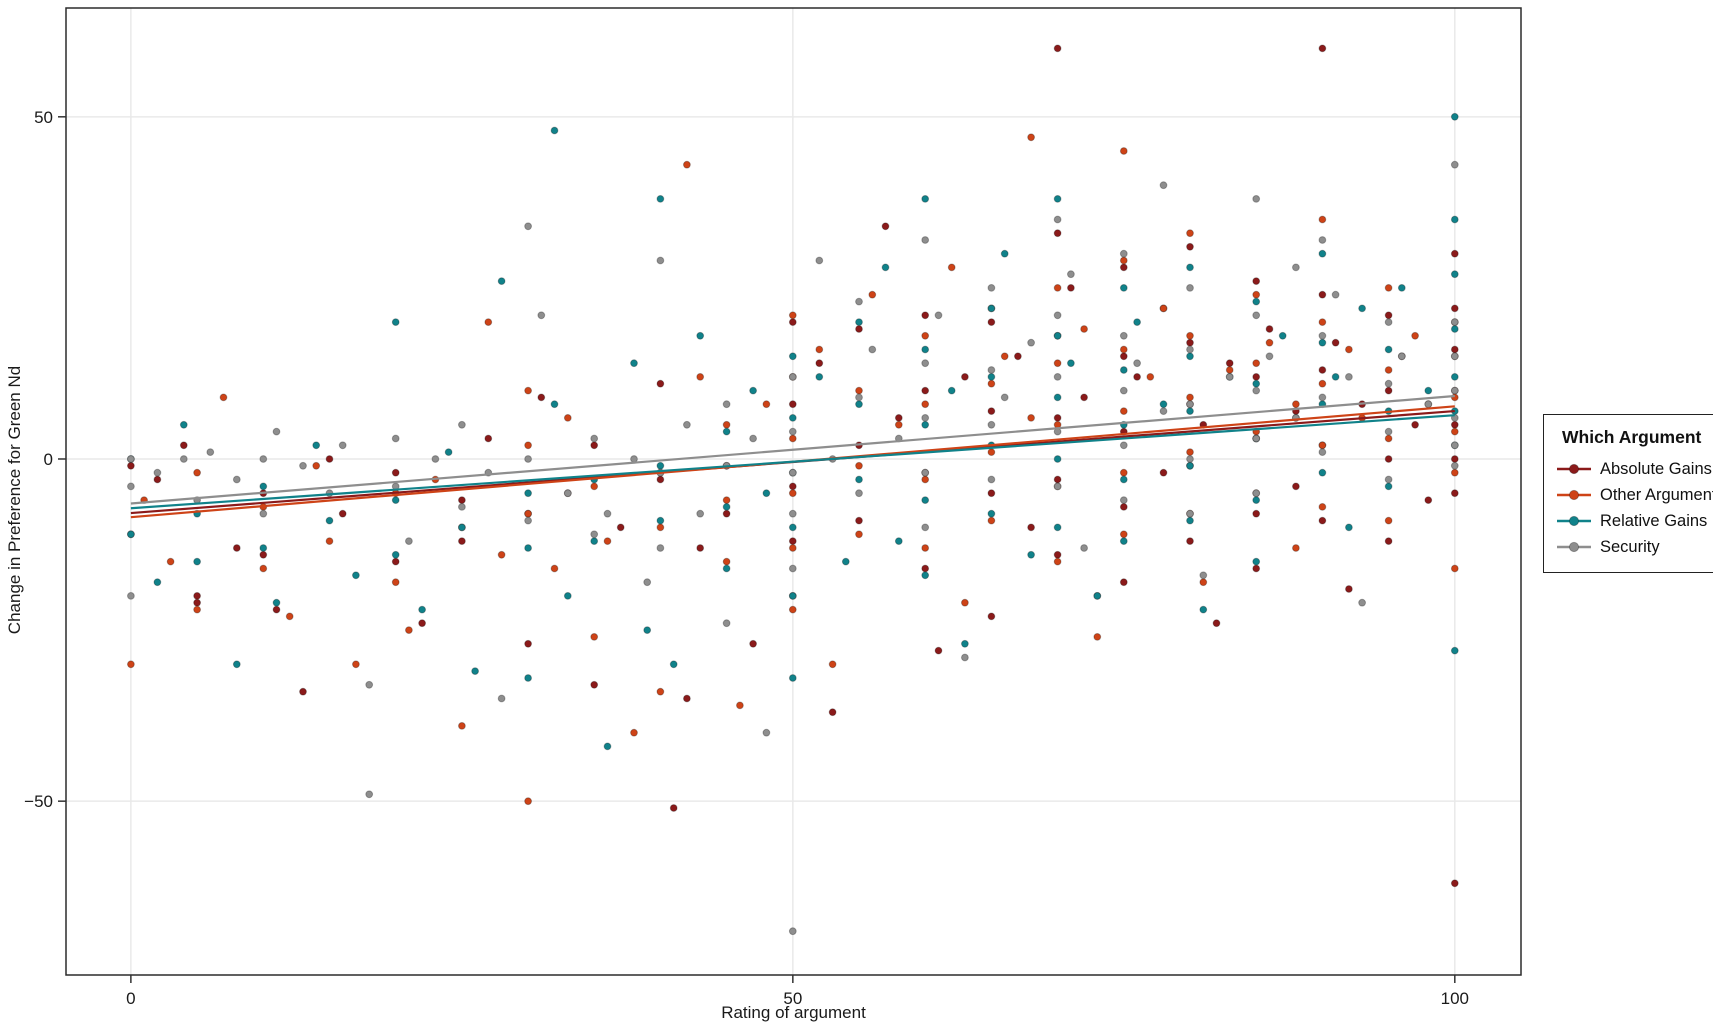 The height and width of the screenshot is (1029, 1713). I want to click on legend-entry-absolute-gains: Absolute Gains, so click(1634, 469).